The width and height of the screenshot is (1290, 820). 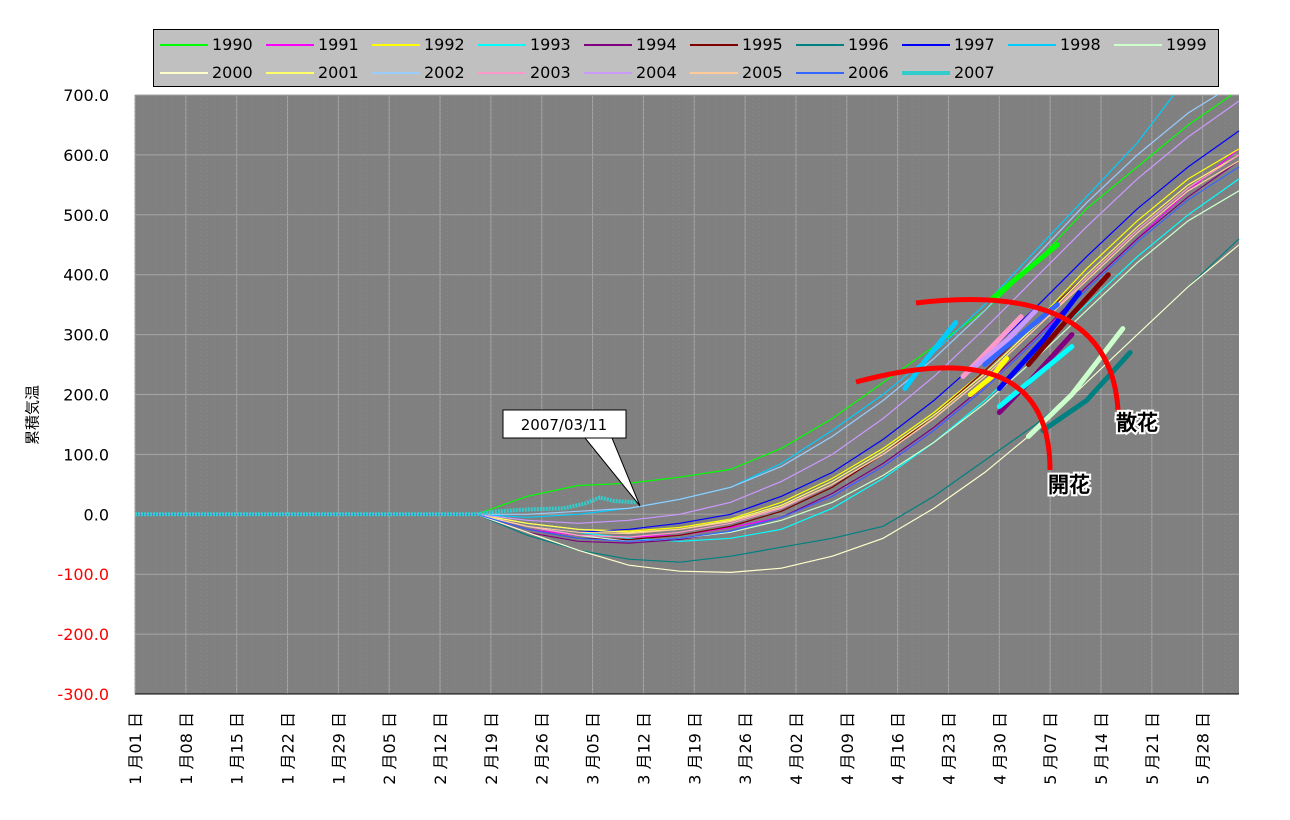 What do you see at coordinates (868, 44) in the screenshot?
I see `legend-label: 1996` at bounding box center [868, 44].